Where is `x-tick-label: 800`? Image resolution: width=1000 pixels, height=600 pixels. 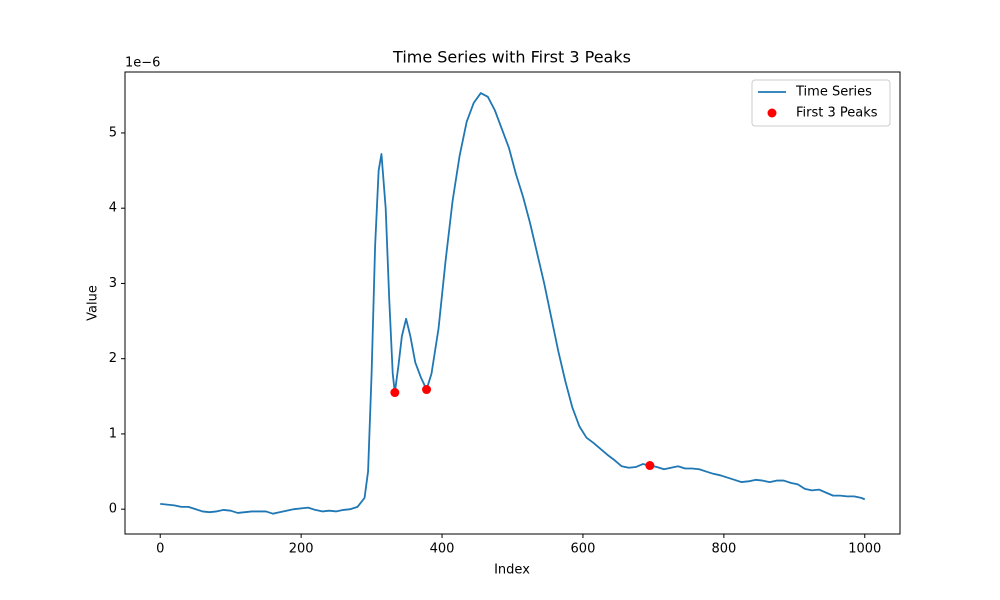 x-tick-label: 800 is located at coordinates (723, 549).